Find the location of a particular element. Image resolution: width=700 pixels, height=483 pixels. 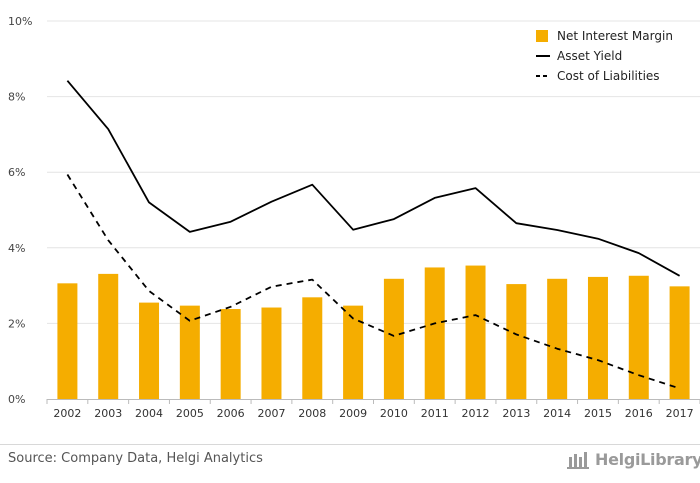

x-tick-label: 2013 is located at coordinates (516, 413).